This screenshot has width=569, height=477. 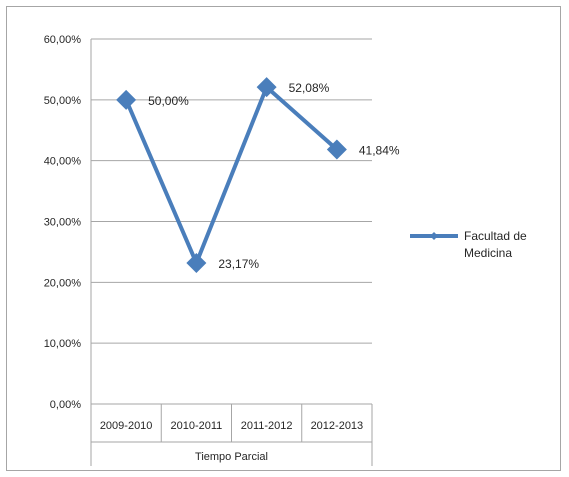 I want to click on legend: Facultad de Medicina, so click(x=468, y=244).